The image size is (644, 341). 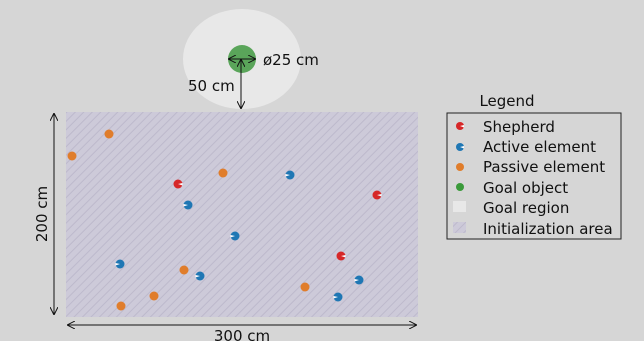 What do you see at coordinates (459, 206) in the screenshot?
I see `legend-marker-region-icon` at bounding box center [459, 206].